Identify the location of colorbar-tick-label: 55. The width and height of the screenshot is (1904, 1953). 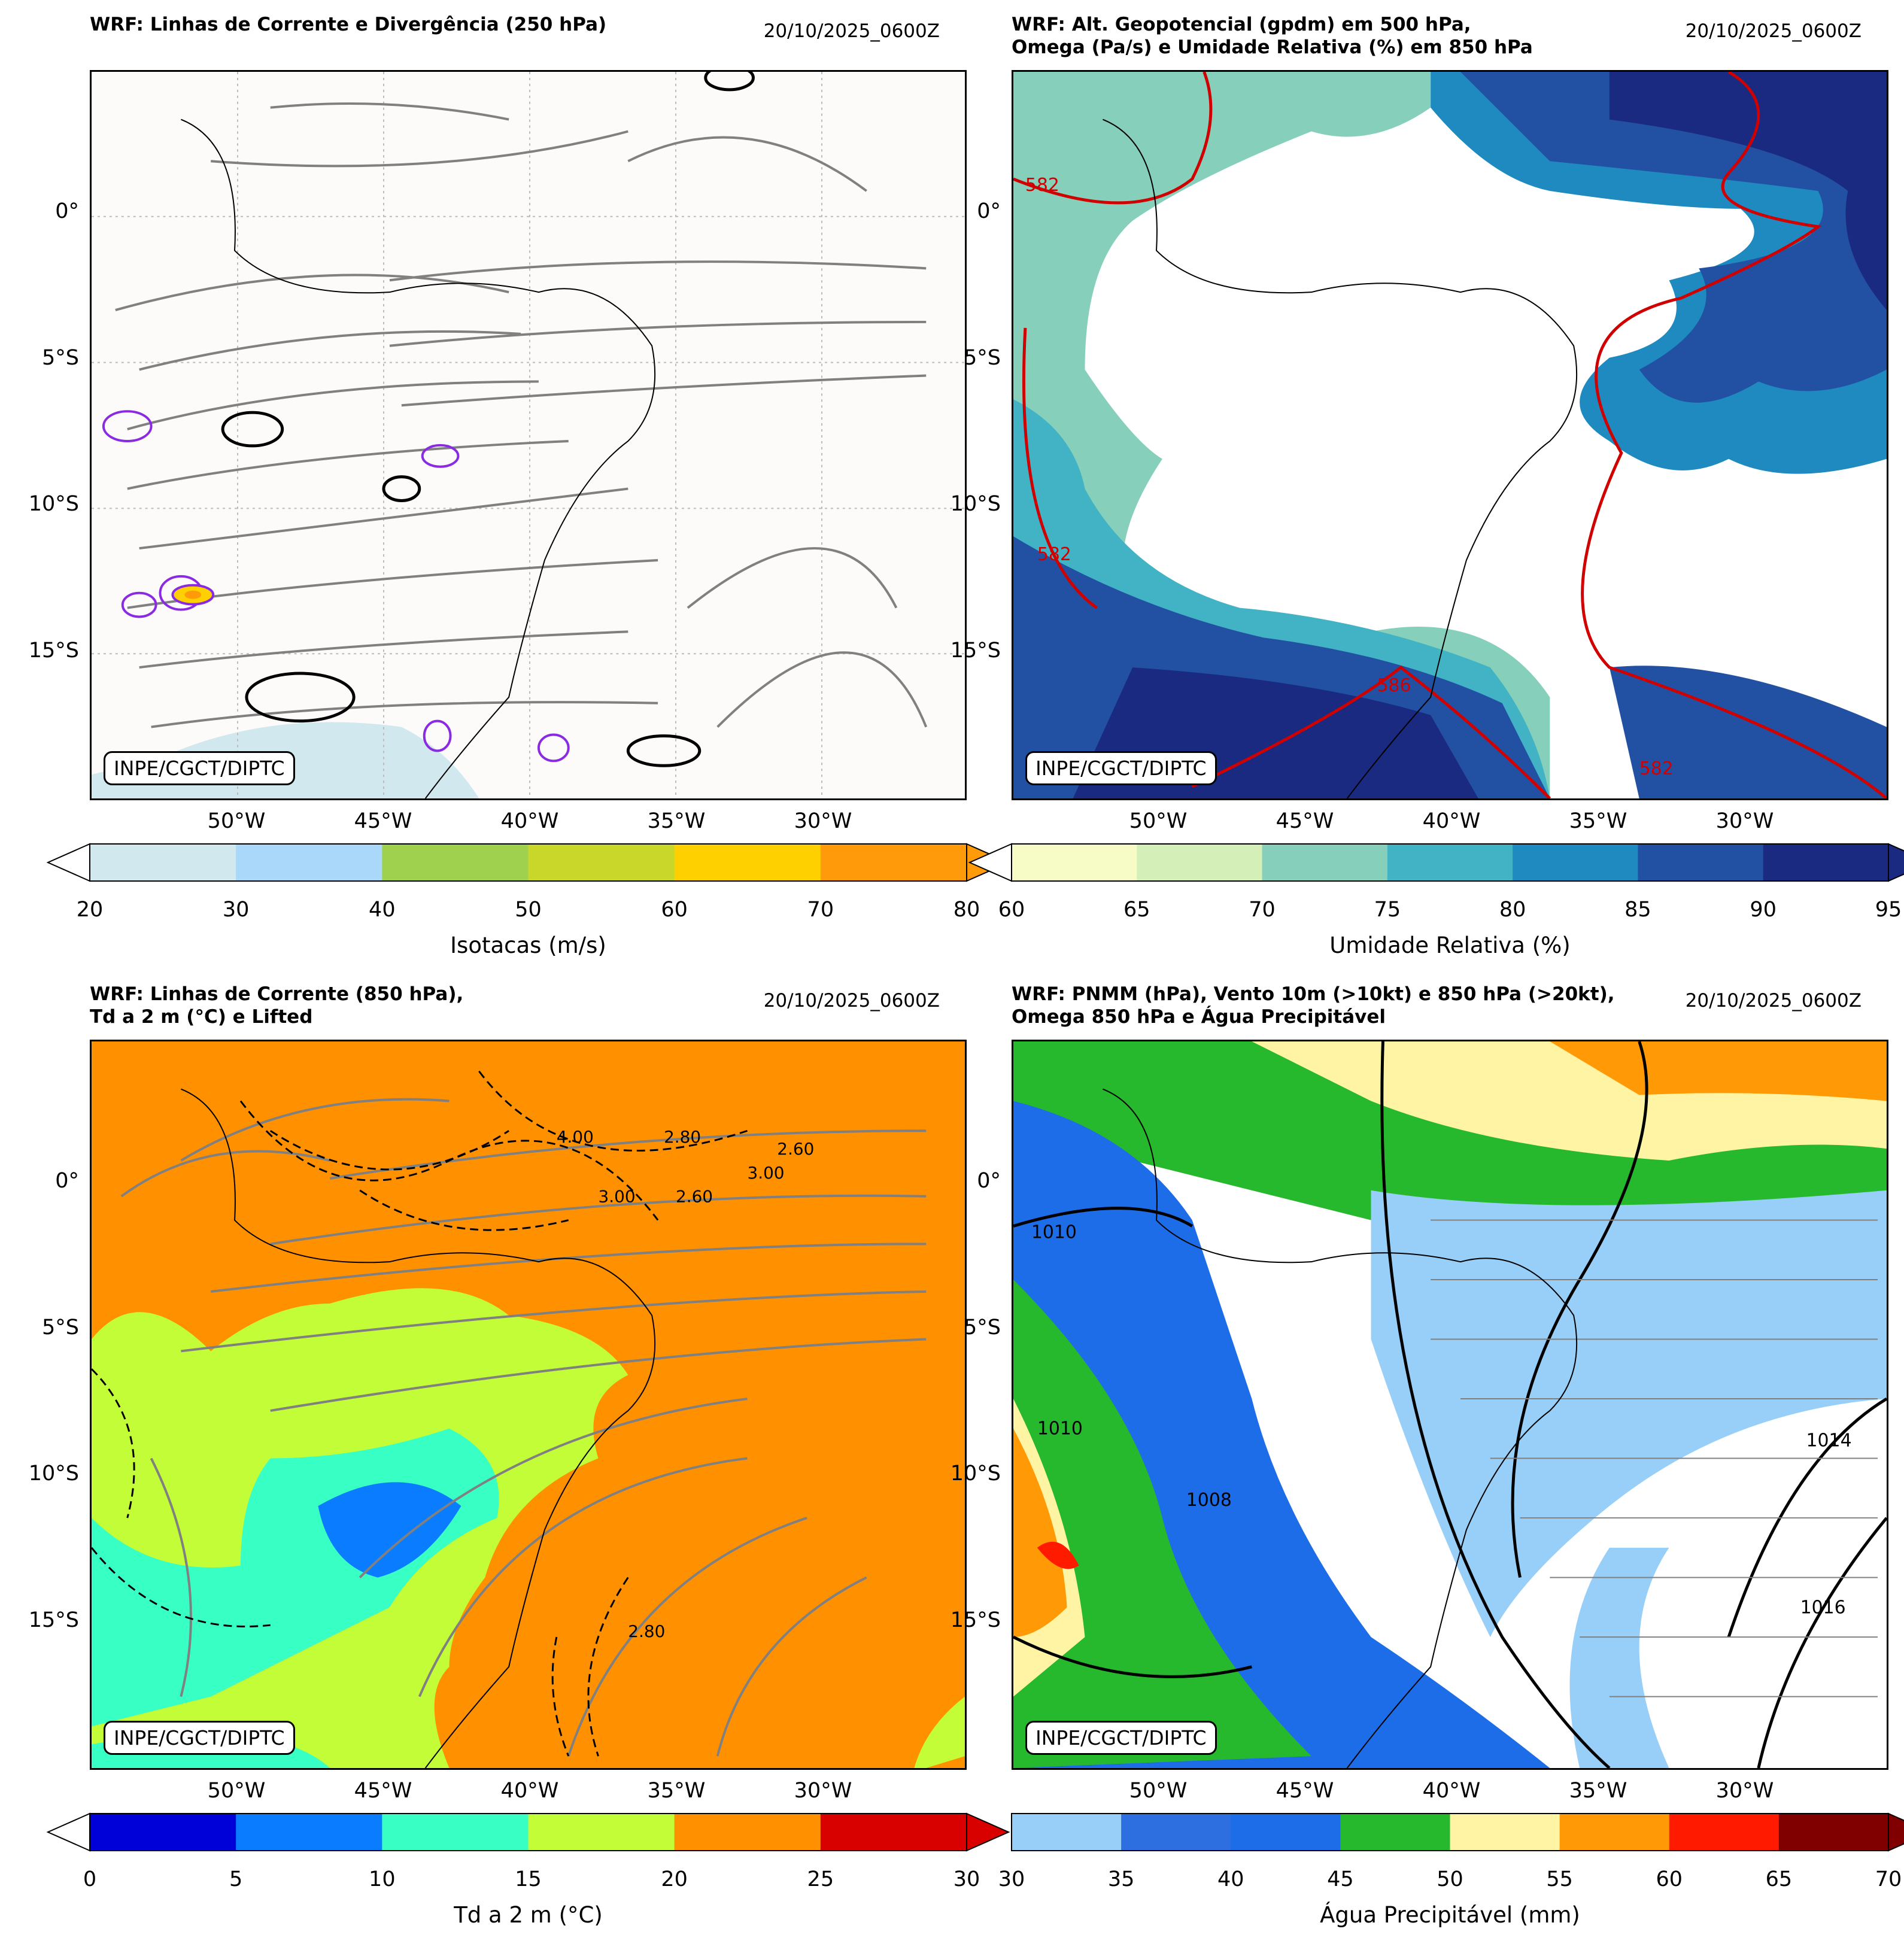
(1559, 1879).